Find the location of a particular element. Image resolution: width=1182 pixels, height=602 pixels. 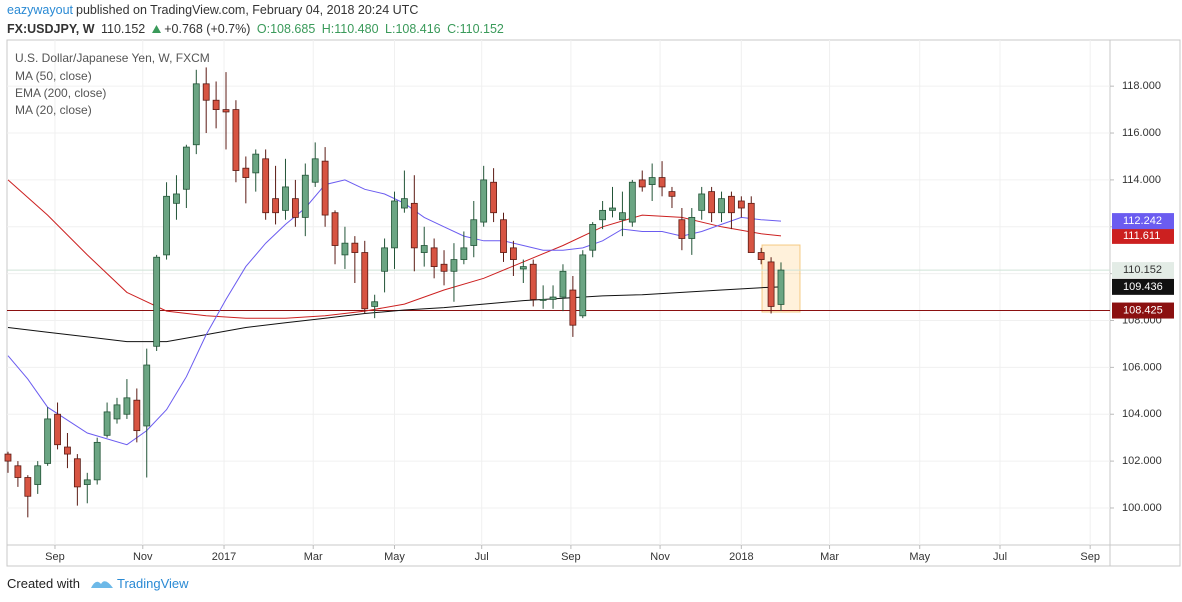

open: O:108.685 is located at coordinates (286, 29).